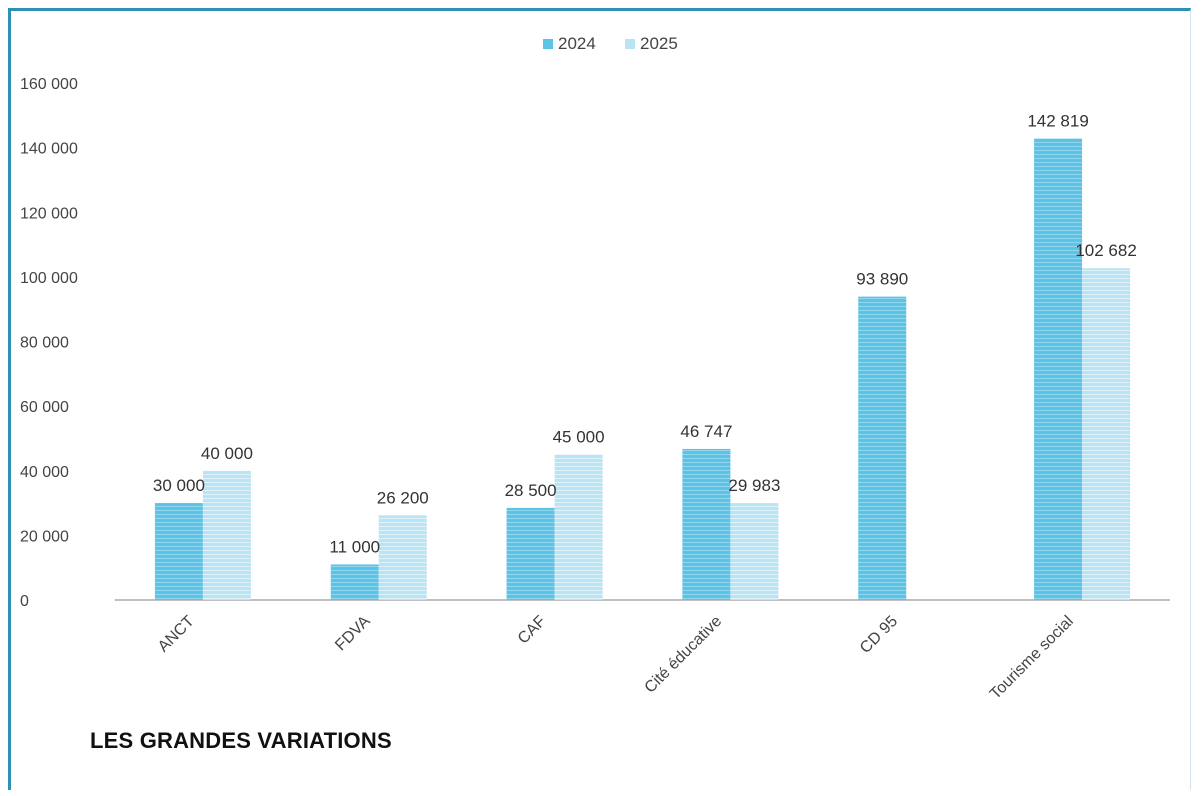 The image size is (1201, 796). Describe the element at coordinates (1105, 250) in the screenshot. I see `data-label-2025: 102 682` at that location.